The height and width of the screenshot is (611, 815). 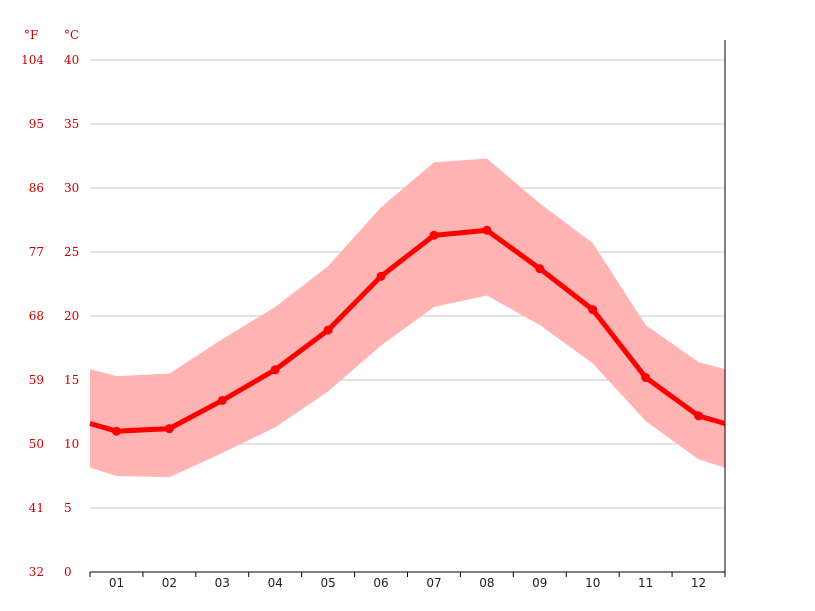 What do you see at coordinates (36, 188) in the screenshot?
I see `fahrenheit-tick-label: 86` at bounding box center [36, 188].